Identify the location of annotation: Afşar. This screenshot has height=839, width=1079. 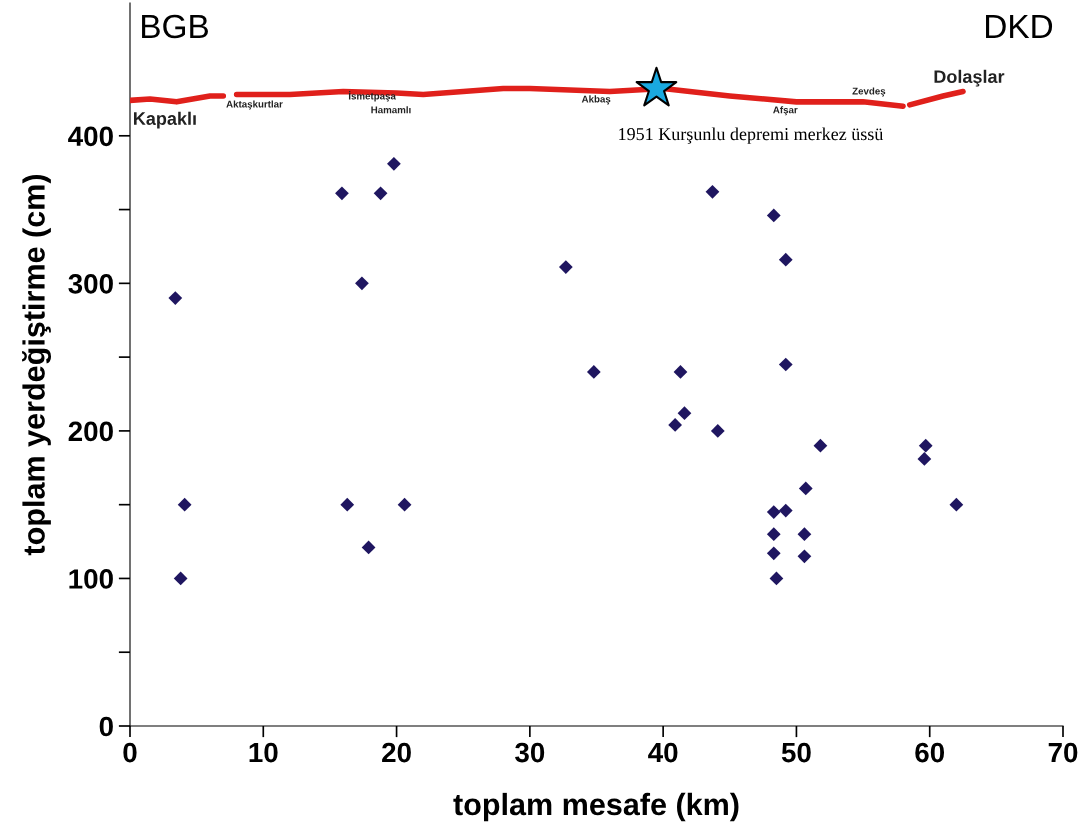
(785, 111).